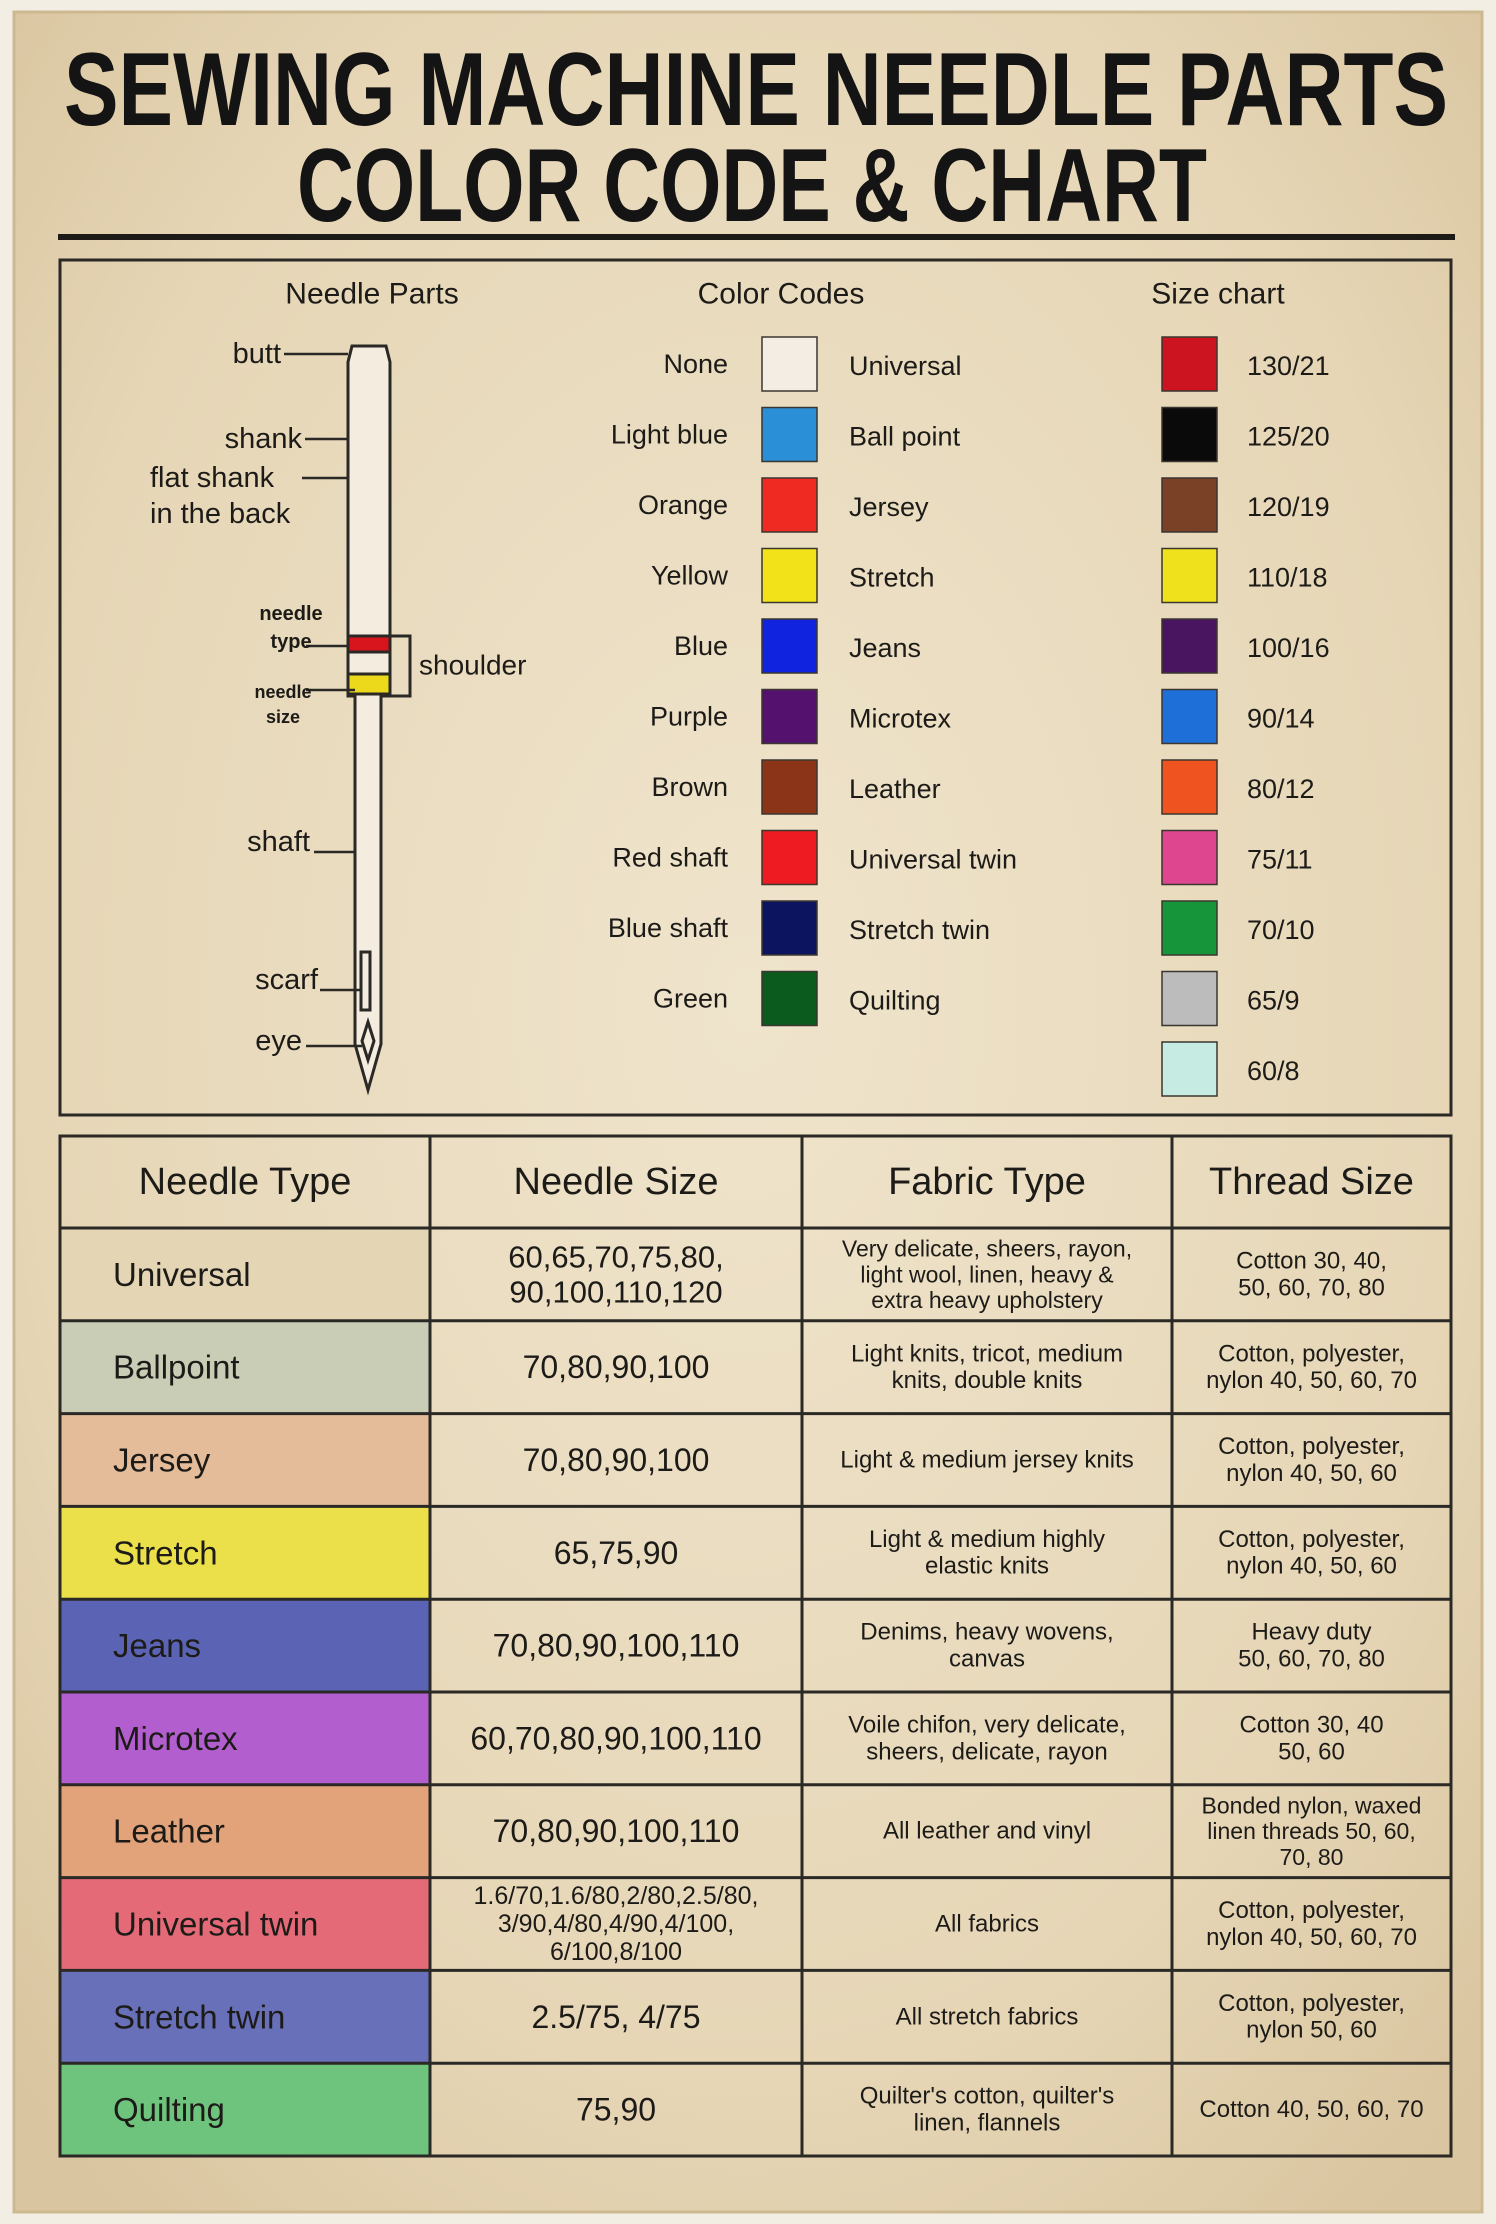 This screenshot has height=2224, width=1496. I want to click on table-cell: Voile chifon, very delicate,, so click(987, 1724).